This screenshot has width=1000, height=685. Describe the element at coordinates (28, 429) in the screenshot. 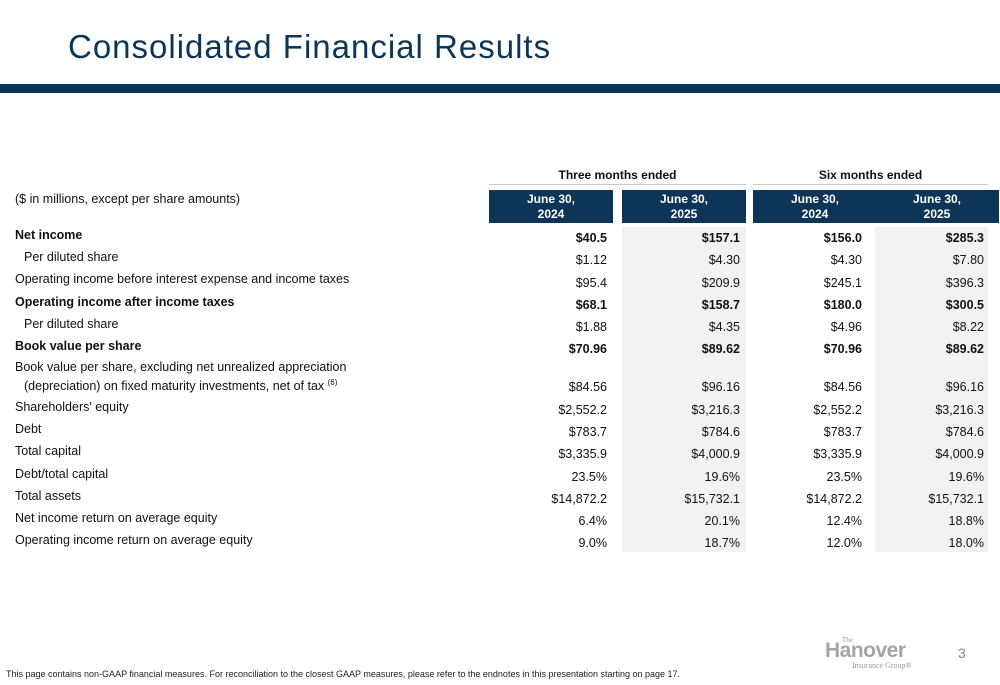

I see `row-label-debt: Debt` at that location.